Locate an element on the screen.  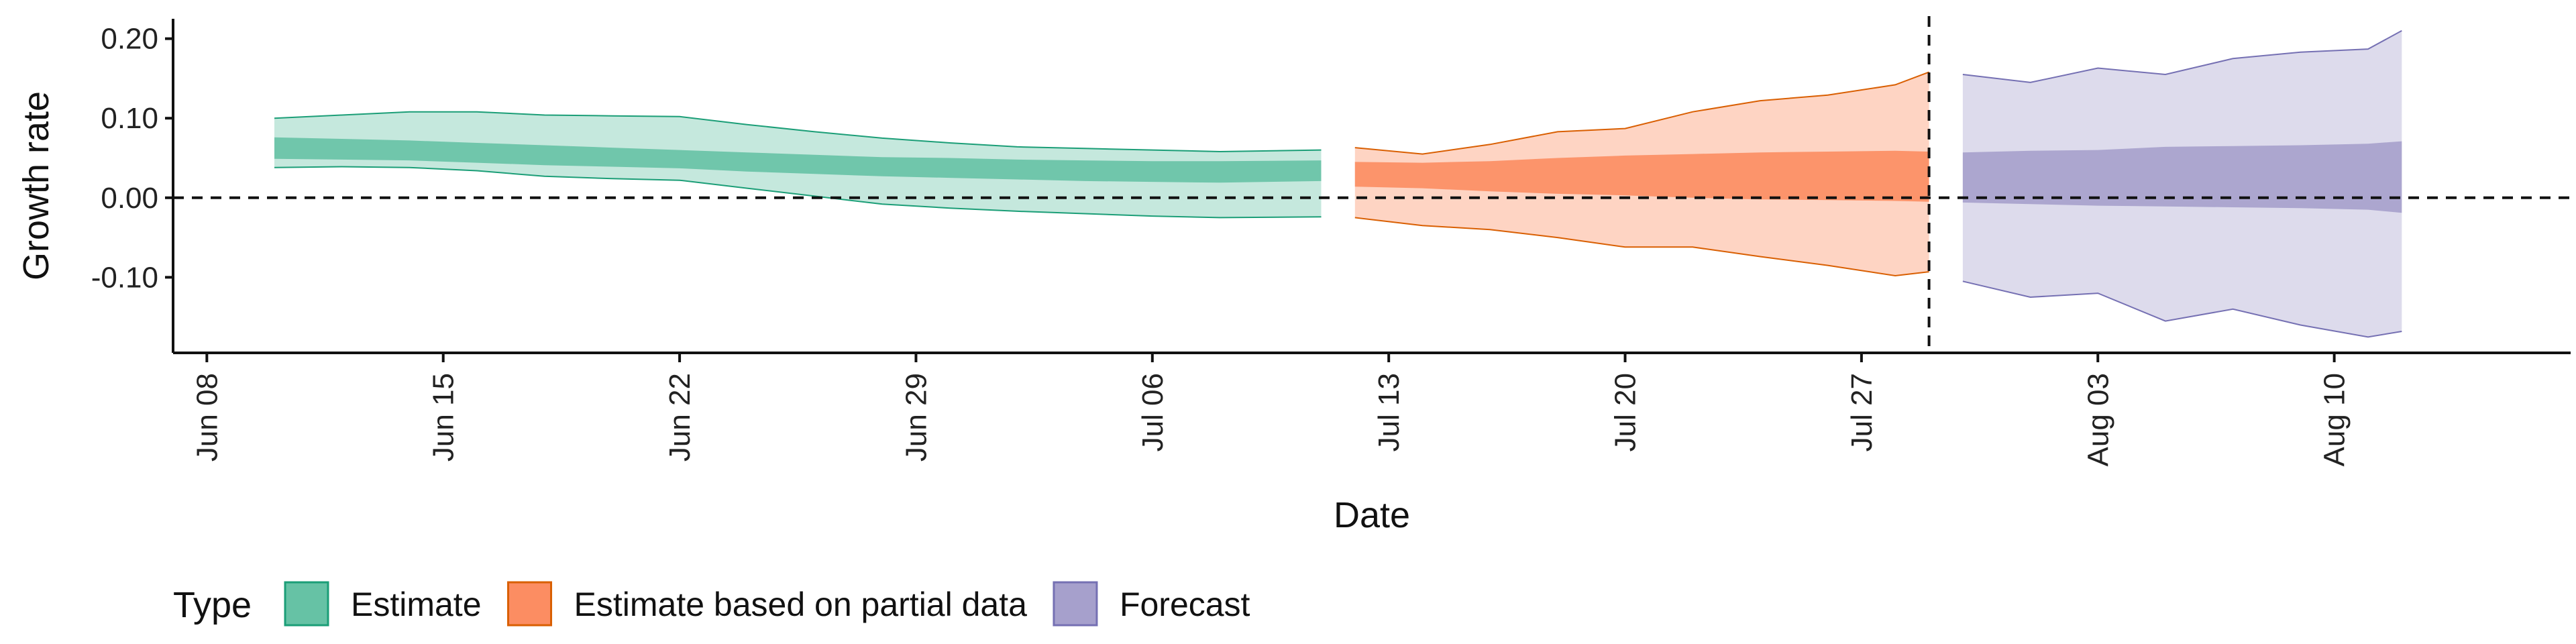
legend-swatch-estimate-based-on-partial-data is located at coordinates (530, 604).